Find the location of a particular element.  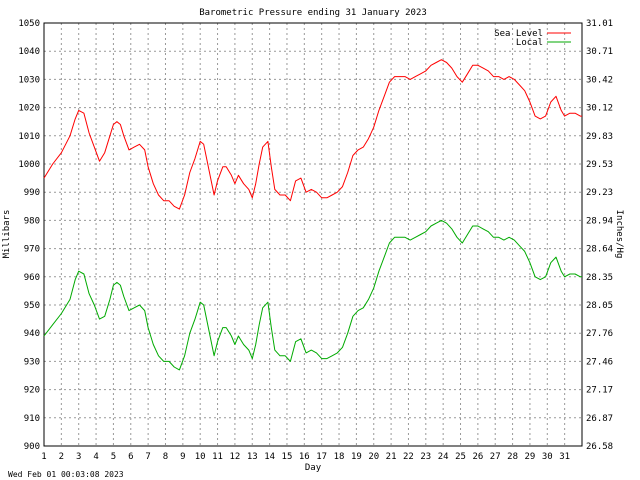

x-tick-label: 2 is located at coordinates (61, 457).